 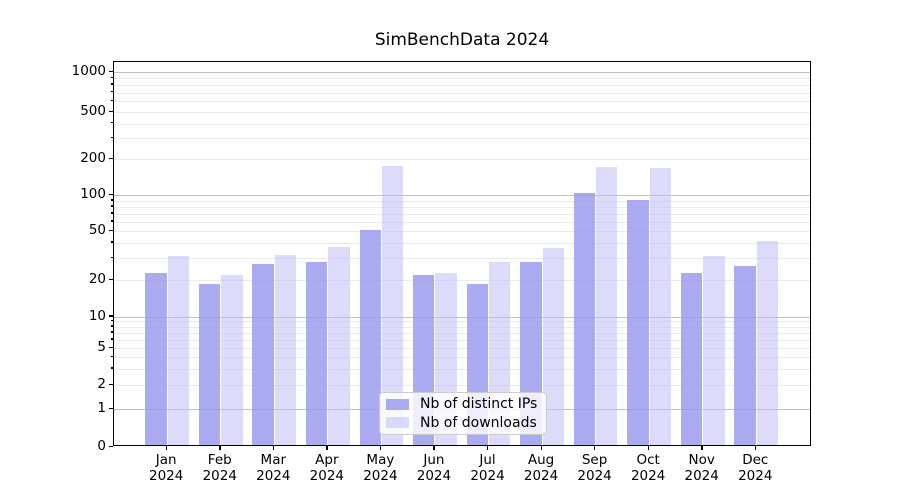 I want to click on x-tick-label-jun: Jun 2024, so click(x=434, y=468).